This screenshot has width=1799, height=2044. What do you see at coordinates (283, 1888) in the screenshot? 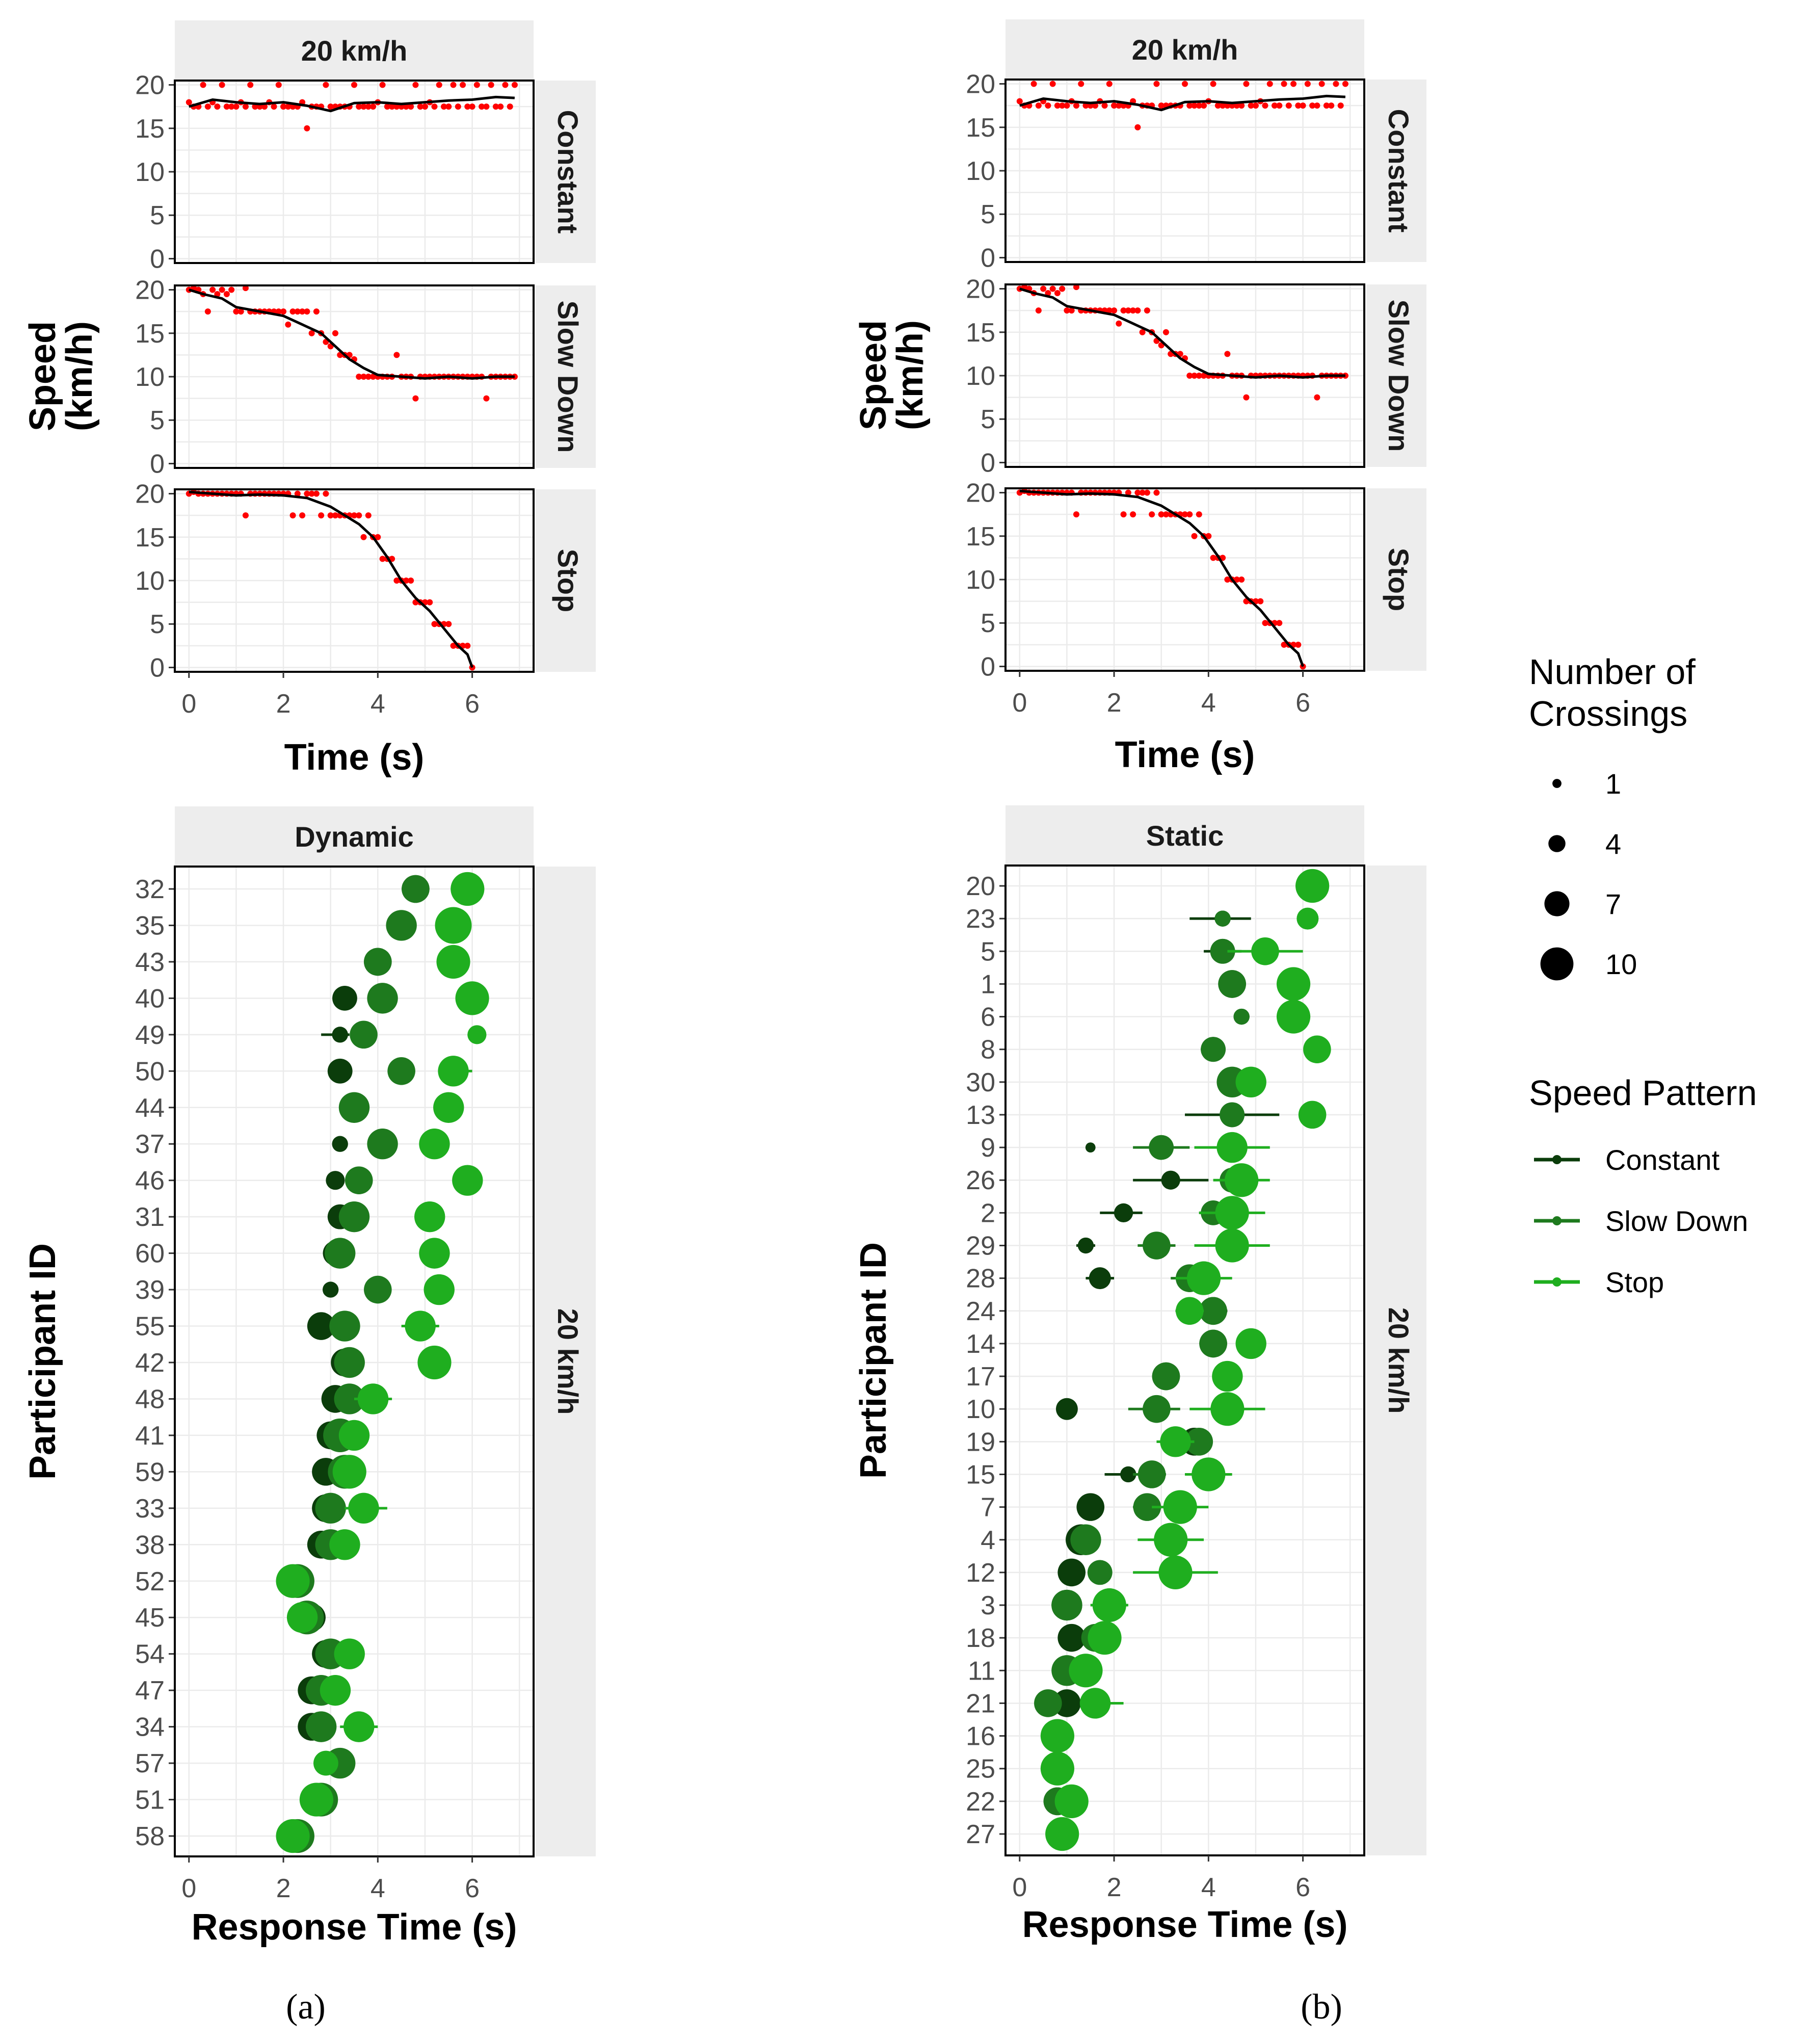
I see `x-tick-label: 2` at bounding box center [283, 1888].